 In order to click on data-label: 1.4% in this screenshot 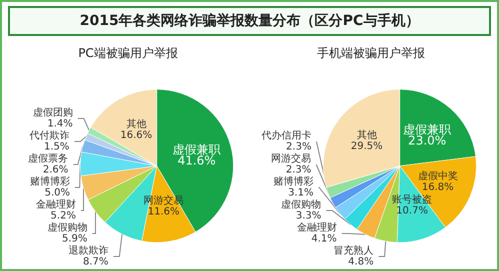, I will do `click(60, 124)`.